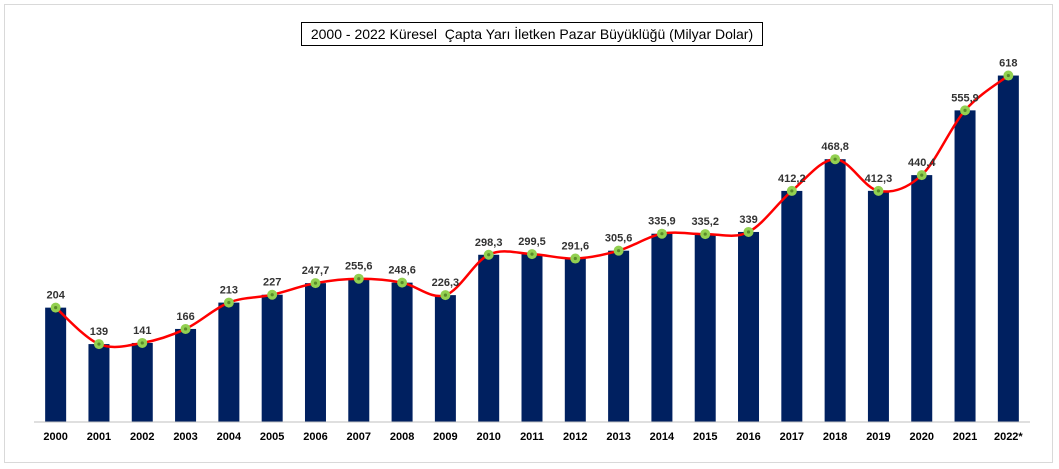 This screenshot has width=1059, height=469. What do you see at coordinates (748, 437) in the screenshot?
I see `x-tick-label: 2016` at bounding box center [748, 437].